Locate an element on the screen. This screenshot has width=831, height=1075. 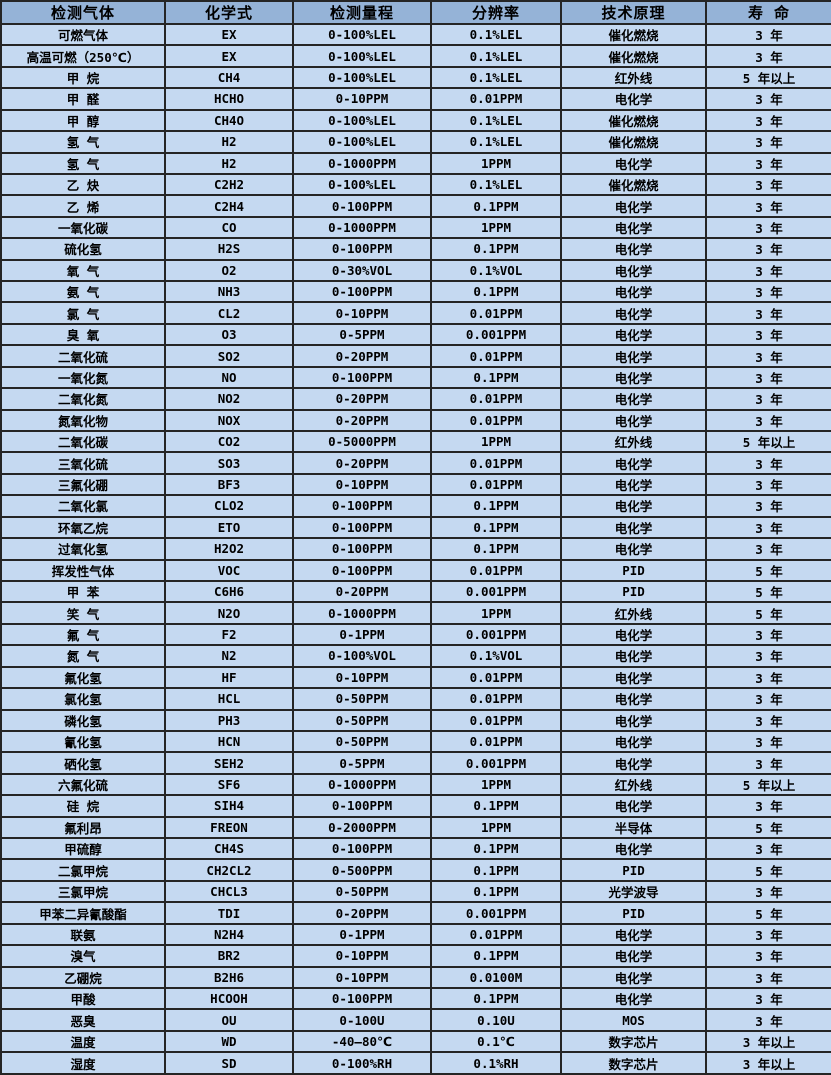
table-row: 硫化氢 H2S 0-100PPM 0.1PPM 电化学 3 年 is located at coordinates (415, 249).